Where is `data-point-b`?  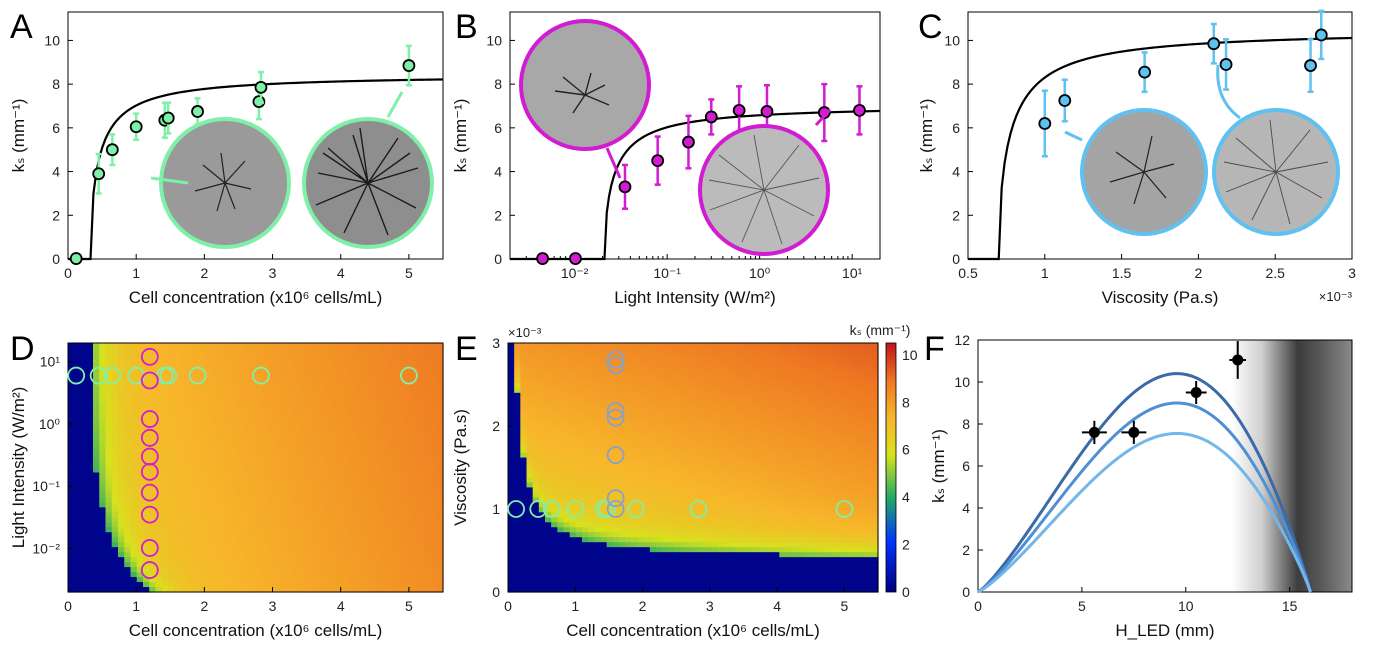 data-point-b is located at coordinates (542, 258).